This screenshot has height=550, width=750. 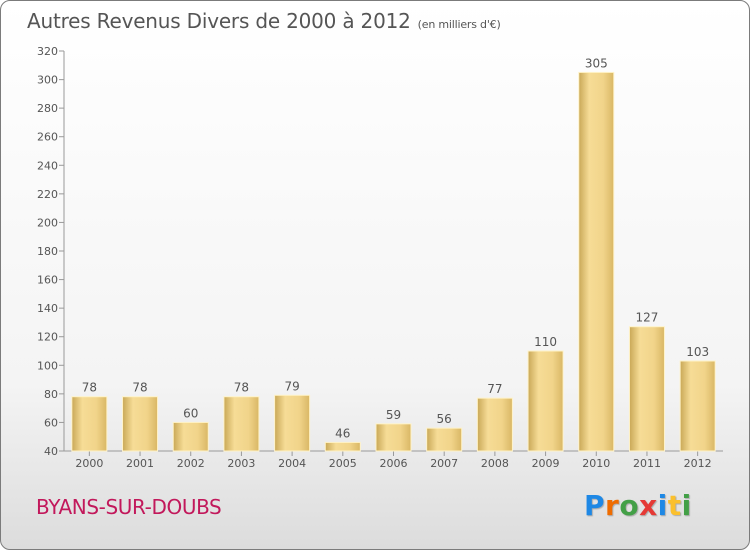 I want to click on y-tick-label: 220, so click(x=47, y=194).